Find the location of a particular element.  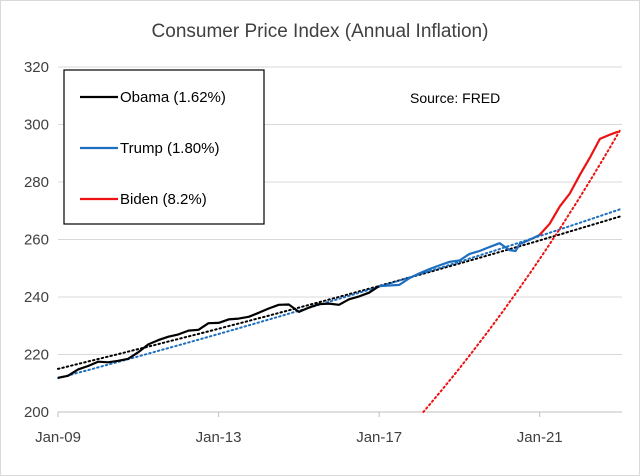

legend-label: Obama (1.62%) is located at coordinates (173, 97).